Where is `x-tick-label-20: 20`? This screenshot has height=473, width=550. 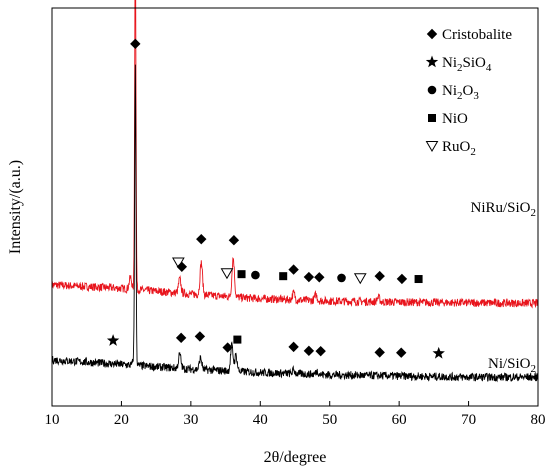
x-tick-label-20: 20 is located at coordinates (121, 420).